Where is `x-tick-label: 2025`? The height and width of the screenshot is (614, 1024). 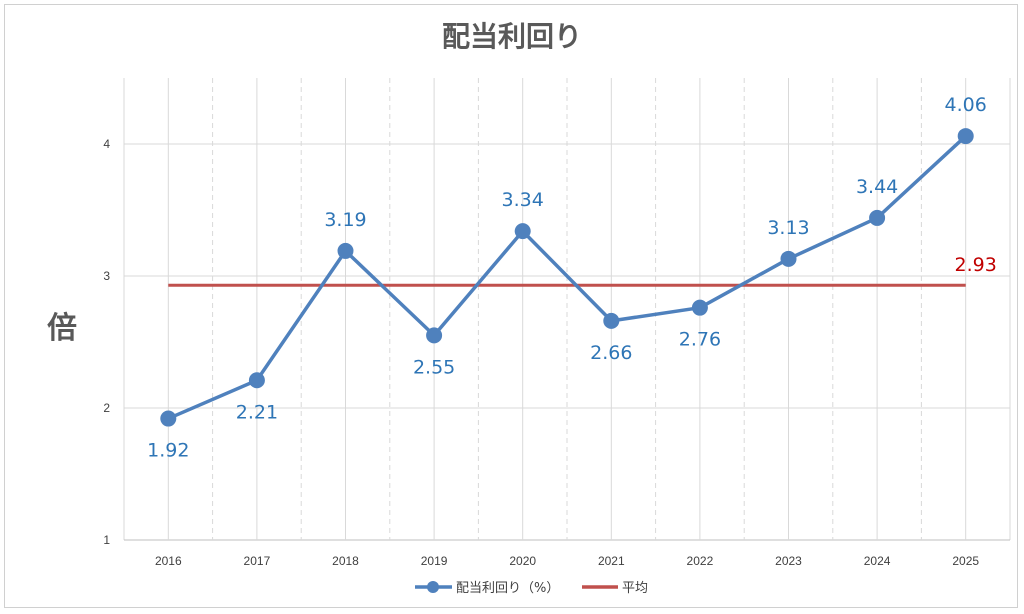 x-tick-label: 2025 is located at coordinates (965, 561).